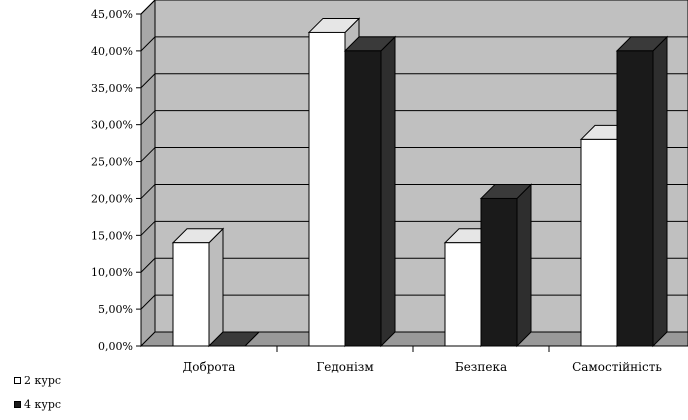 Image resolution: width=688 pixels, height=420 pixels. What do you see at coordinates (112, 88) in the screenshot?
I see `y-tick-label: 35,00%` at bounding box center [112, 88].